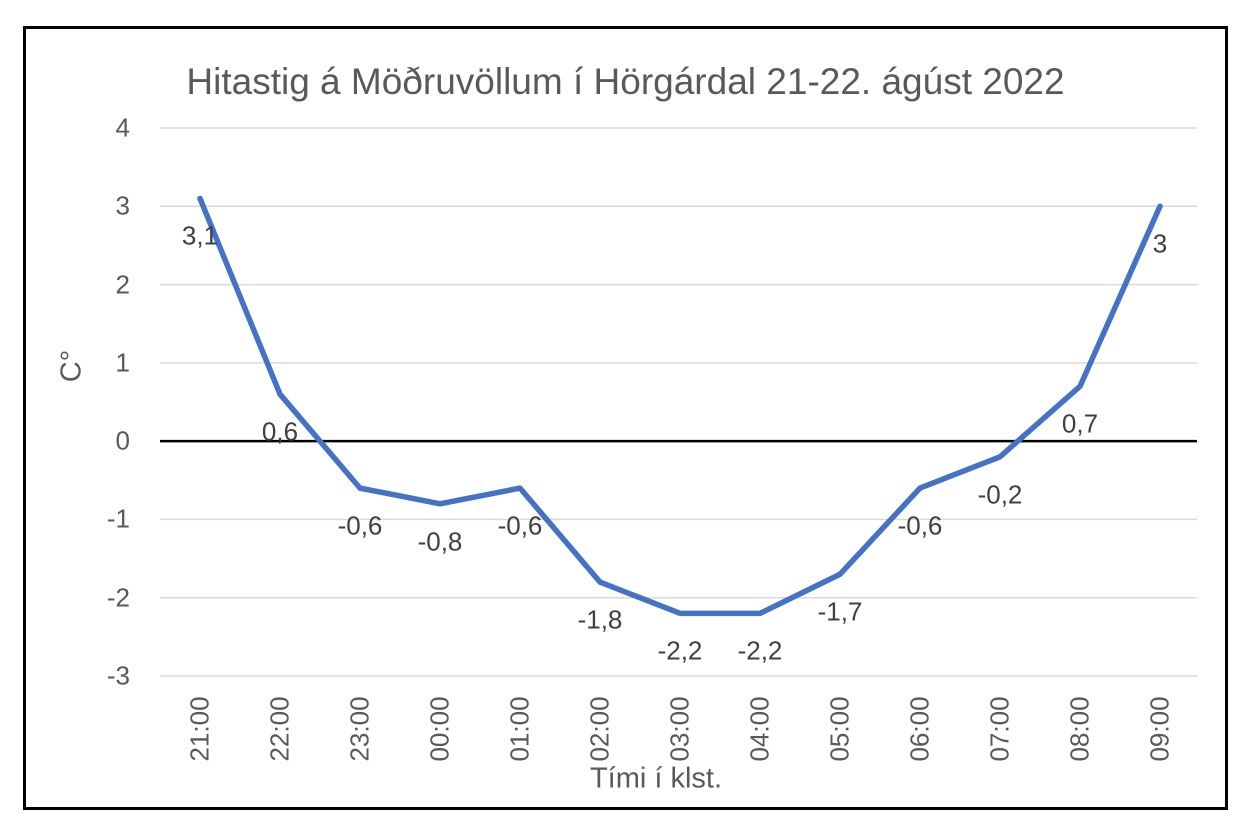  What do you see at coordinates (122, 284) in the screenshot?
I see `y-tick-label: 2` at bounding box center [122, 284].